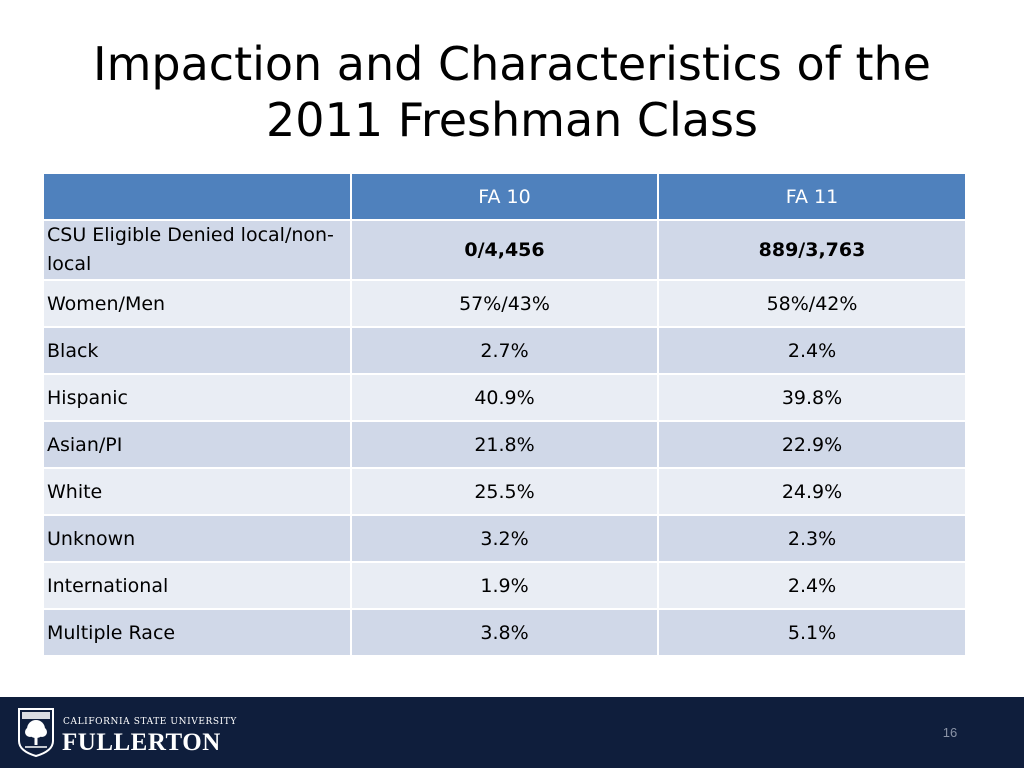 The height and width of the screenshot is (768, 1024). What do you see at coordinates (197, 444) in the screenshot?
I see `row-label: Asian/PI` at bounding box center [197, 444].